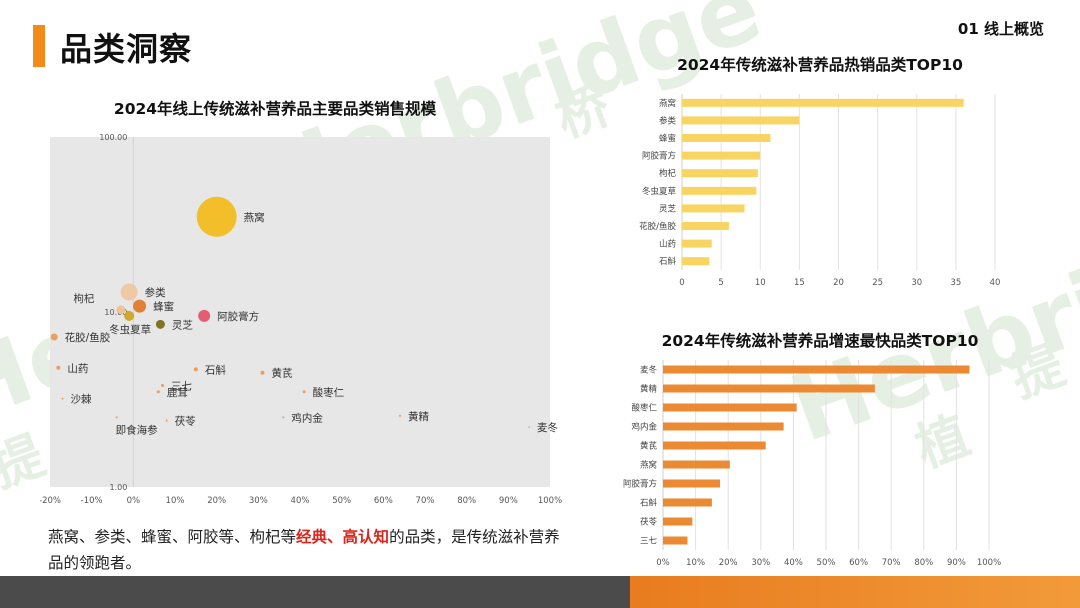  I want to click on bubble-point-label: 酸枣仁, so click(329, 392).